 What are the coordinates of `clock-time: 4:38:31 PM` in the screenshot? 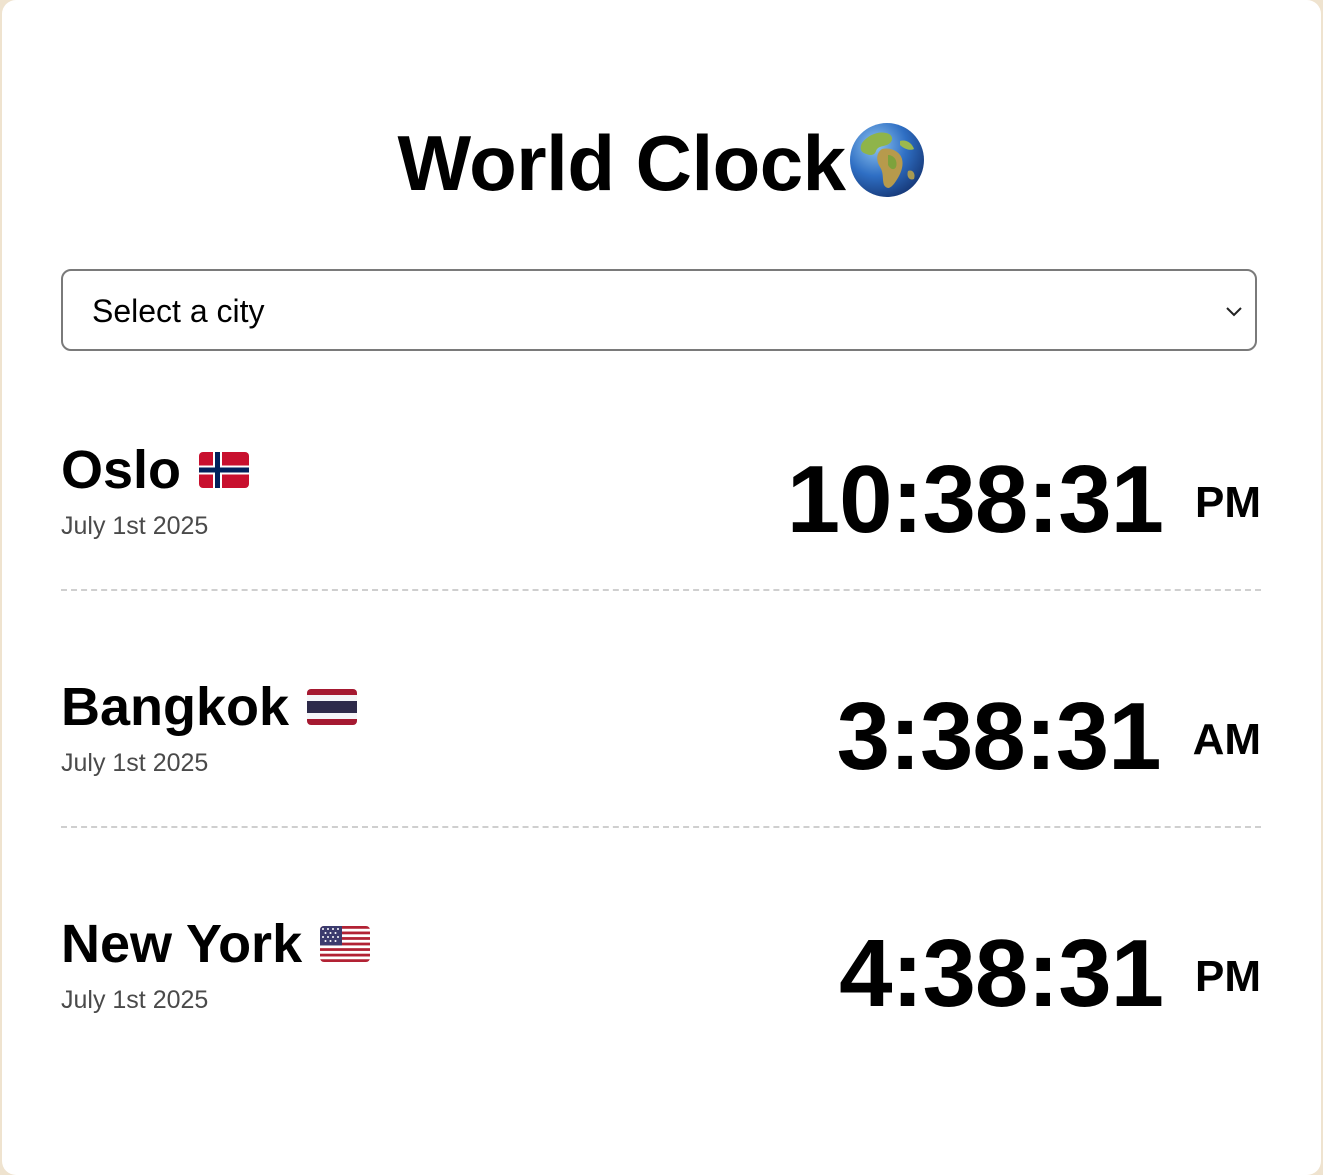 It's located at (1050, 972).